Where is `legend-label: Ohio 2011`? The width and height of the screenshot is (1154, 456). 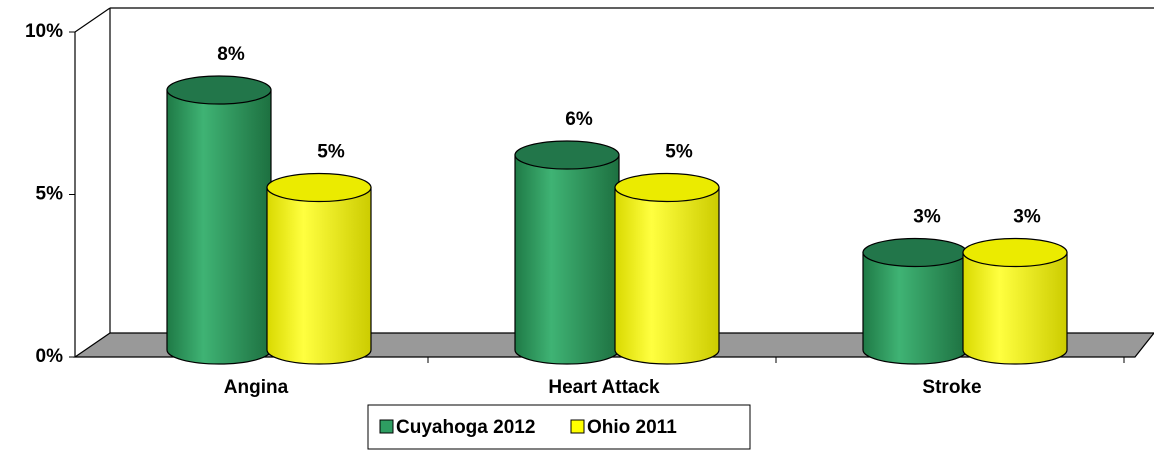 legend-label: Ohio 2011 is located at coordinates (632, 427).